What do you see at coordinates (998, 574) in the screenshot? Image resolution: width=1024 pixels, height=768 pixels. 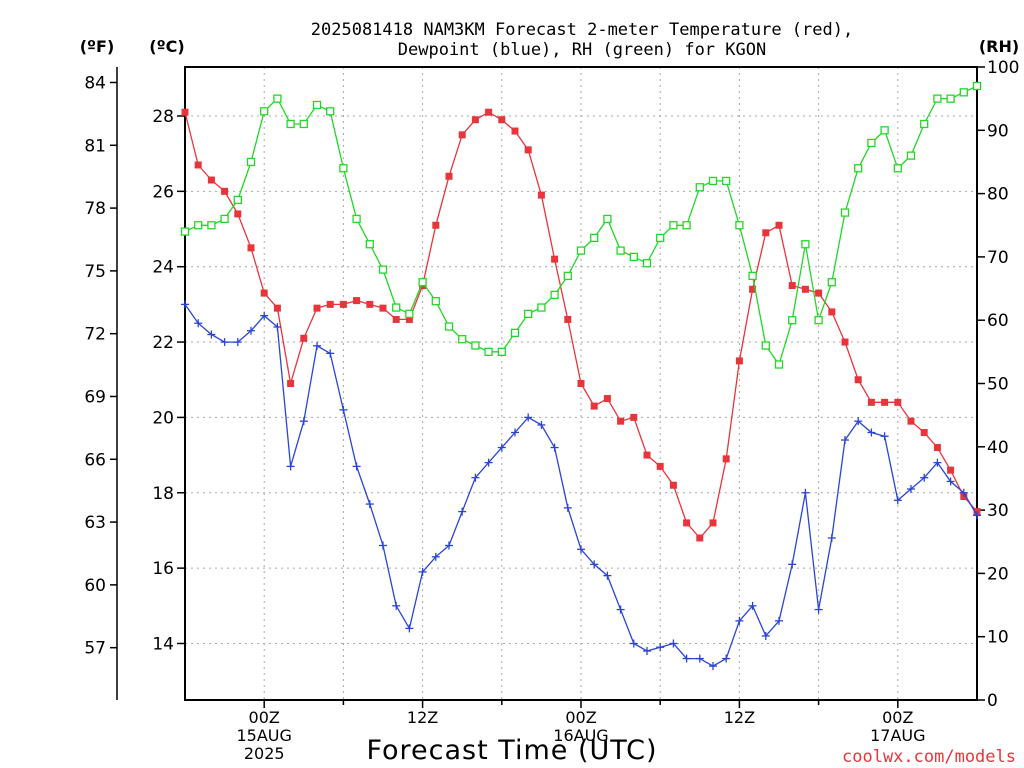 I see `rh-tick-label: 20` at bounding box center [998, 574].